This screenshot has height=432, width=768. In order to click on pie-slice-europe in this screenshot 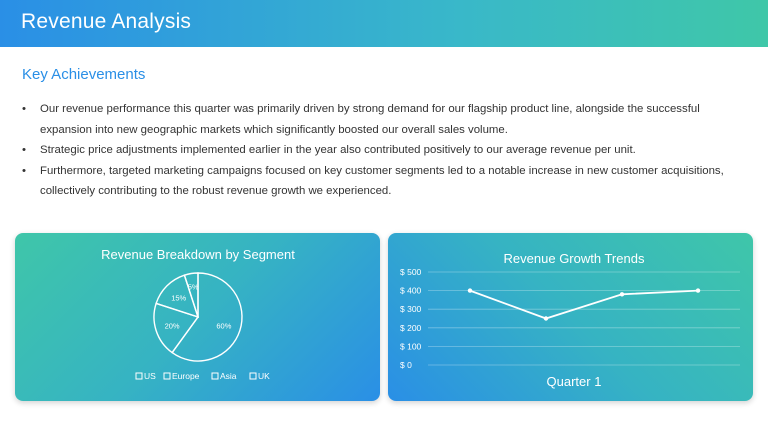, I will do `click(176, 328)`.